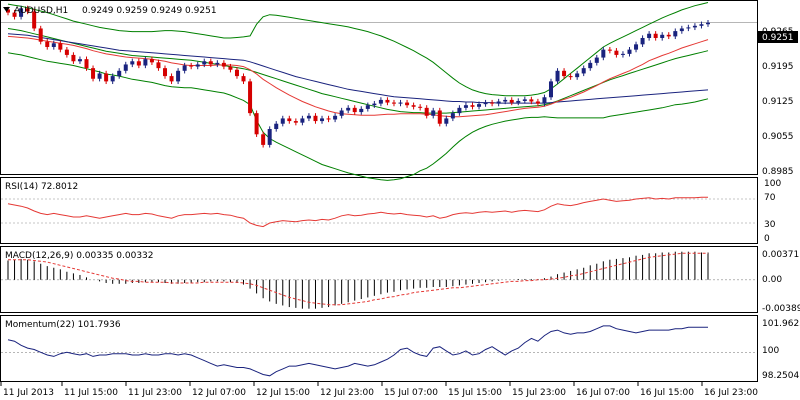  Describe the element at coordinates (28, 393) in the screenshot. I see `time-label: 11 Jul 2013` at that location.